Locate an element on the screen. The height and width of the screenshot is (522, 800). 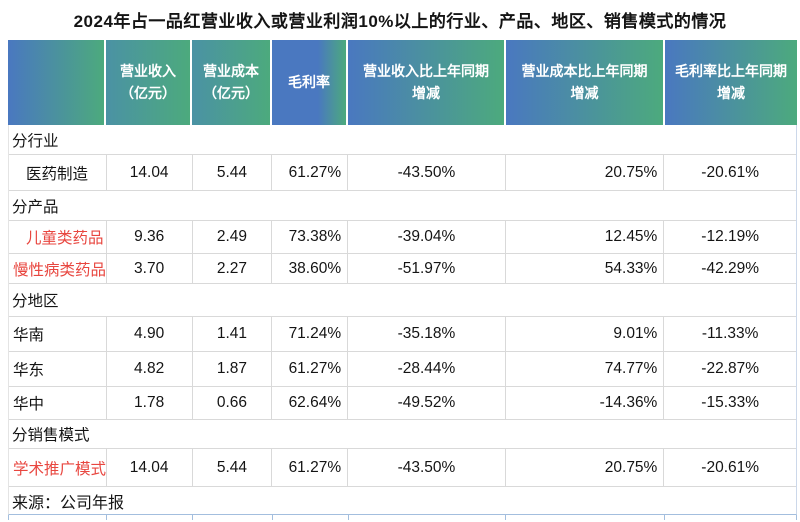
section-label: 分销售模式 is located at coordinates (51, 435).